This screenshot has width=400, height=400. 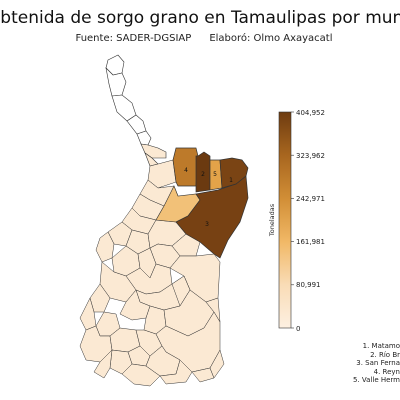 I want to click on map-label-2: 2, so click(x=203, y=174).